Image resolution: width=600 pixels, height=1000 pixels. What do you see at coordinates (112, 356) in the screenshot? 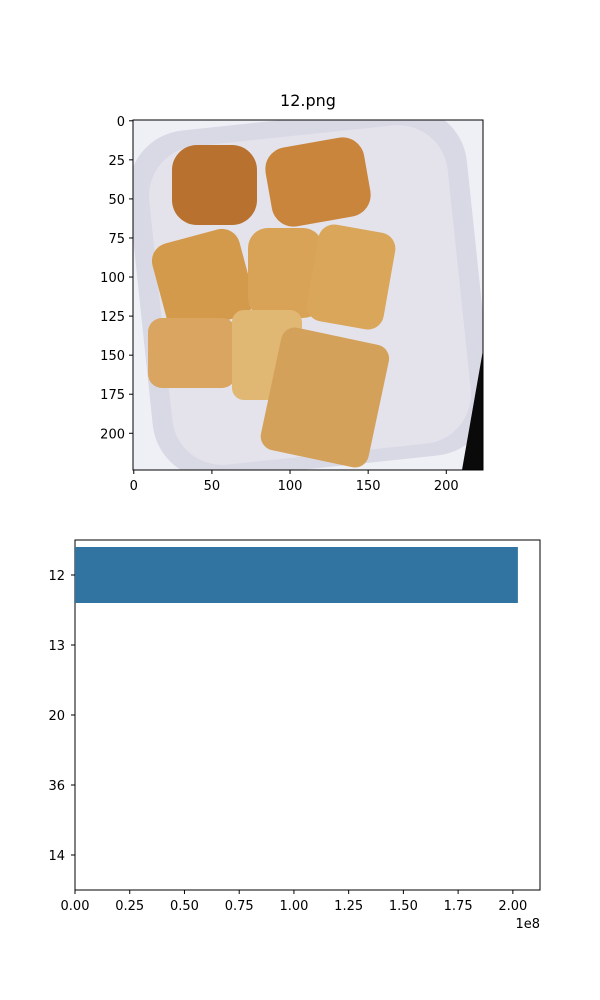
I see `y-tick-label: 150` at bounding box center [112, 356].